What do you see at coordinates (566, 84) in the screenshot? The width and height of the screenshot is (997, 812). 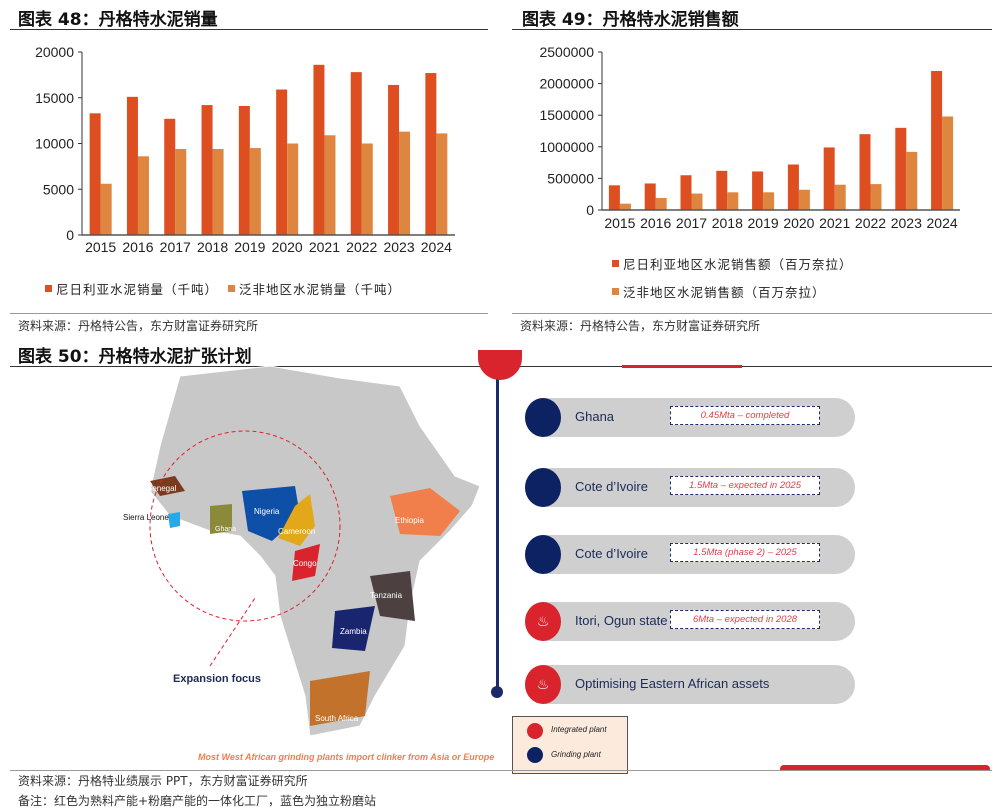 I see `y-tick-label: 2000000` at bounding box center [566, 84].